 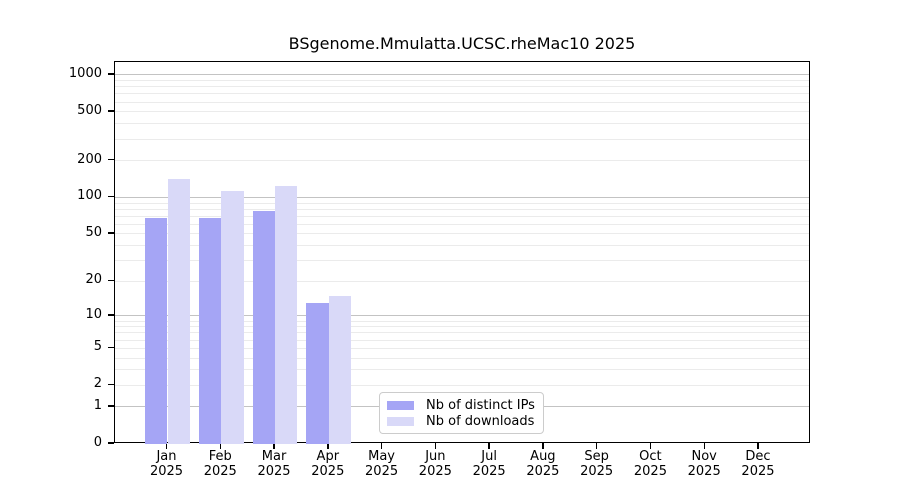 What do you see at coordinates (758, 464) in the screenshot?
I see `x-axis-tick-label: Dec 2025` at bounding box center [758, 464].